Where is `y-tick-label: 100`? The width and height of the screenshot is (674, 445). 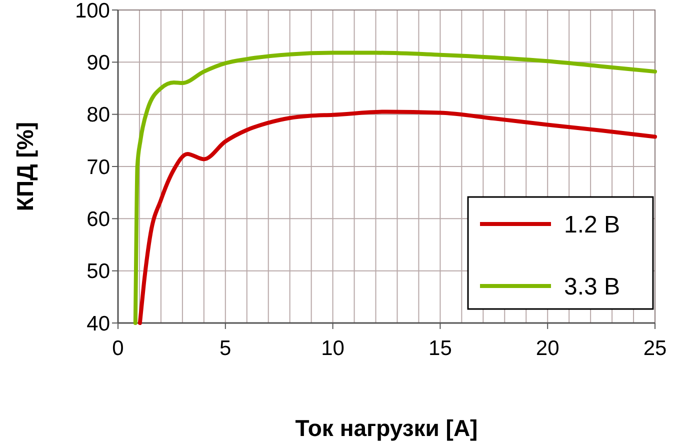 y-tick-label: 100 is located at coordinates (92, 11).